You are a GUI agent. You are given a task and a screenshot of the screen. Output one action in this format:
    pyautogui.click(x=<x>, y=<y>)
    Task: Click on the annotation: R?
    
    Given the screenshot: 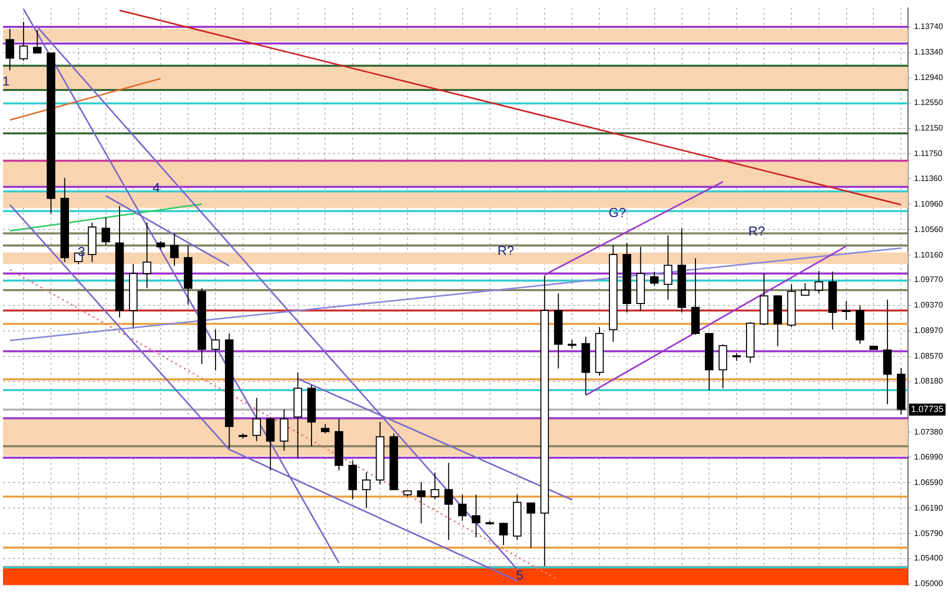 What is the action you would take?
    pyautogui.click(x=505, y=250)
    